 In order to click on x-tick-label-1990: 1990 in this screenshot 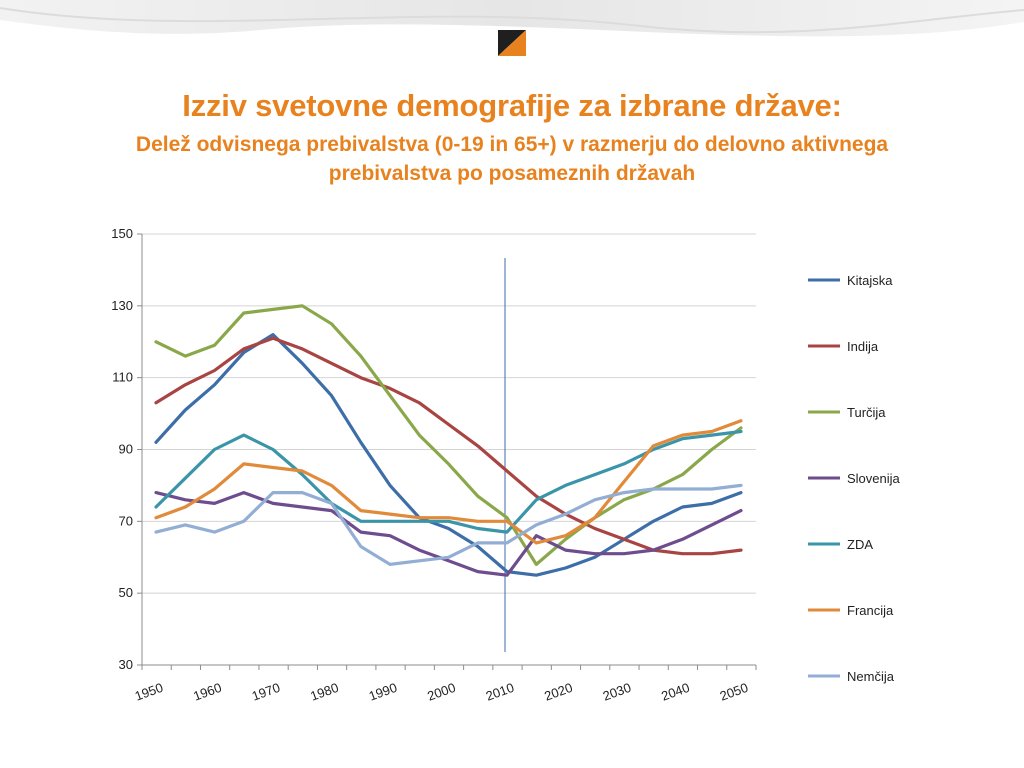, I will do `click(383, 692)`.